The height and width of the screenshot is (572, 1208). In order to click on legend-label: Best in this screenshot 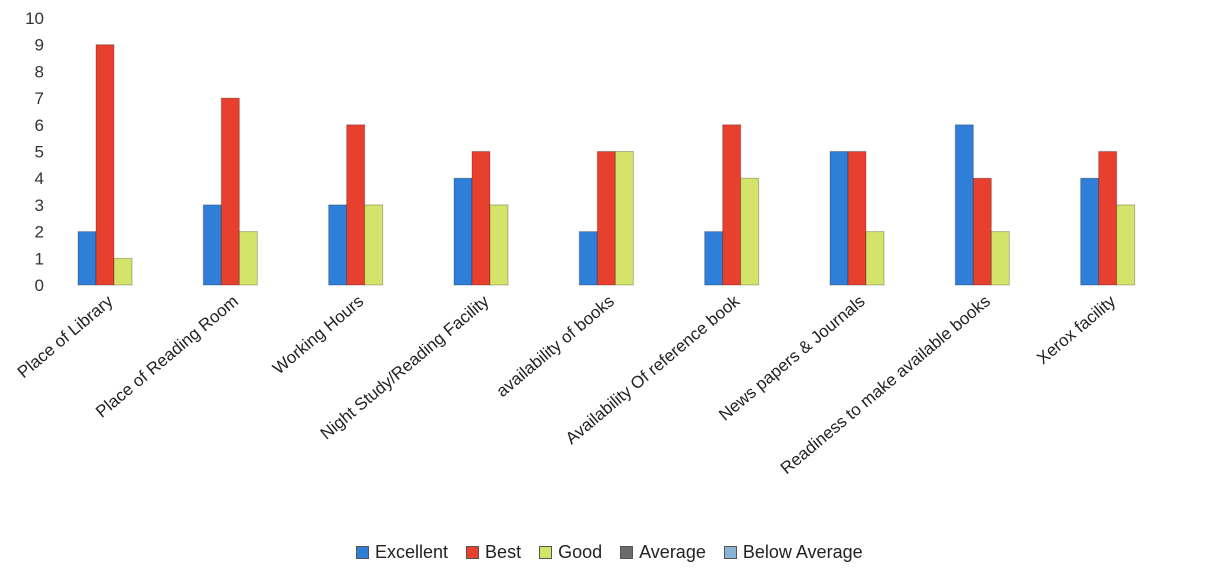, I will do `click(503, 552)`.